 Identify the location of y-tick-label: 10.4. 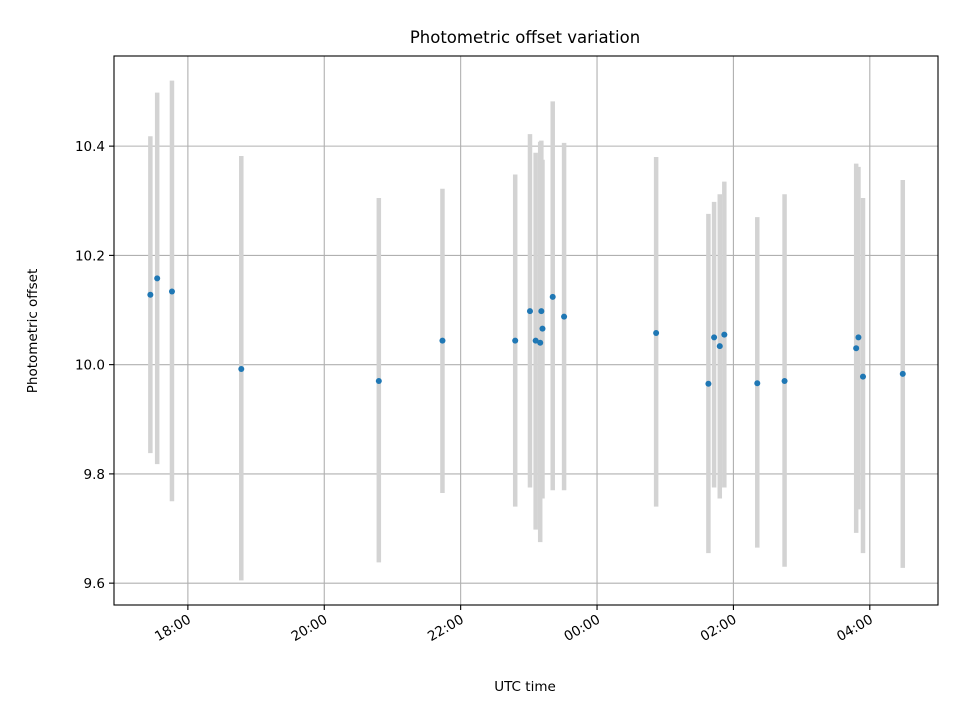
(90, 147).